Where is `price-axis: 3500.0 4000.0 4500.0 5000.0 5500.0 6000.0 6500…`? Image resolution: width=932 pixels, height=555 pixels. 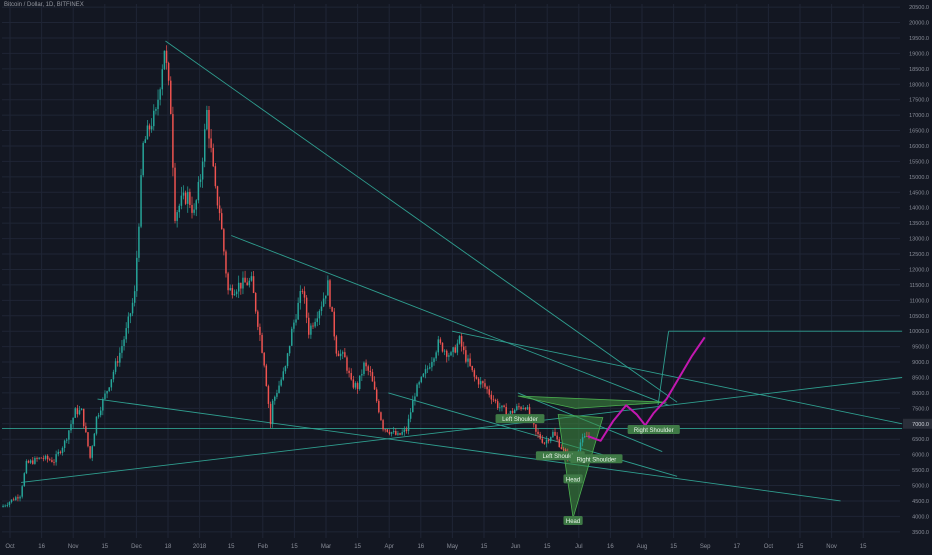
price-axis: 3500.0 4000.0 4500.0 5000.0 5500.0 6000.0 6500… is located at coordinates (917, 270).